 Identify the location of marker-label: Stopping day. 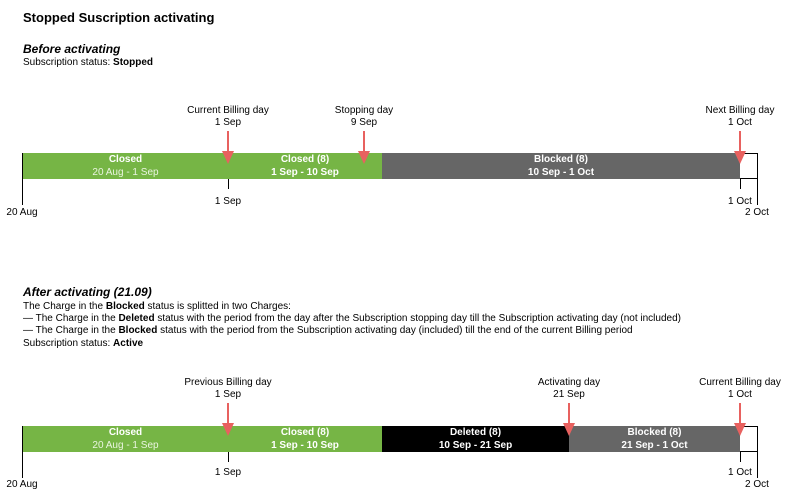
(364, 110).